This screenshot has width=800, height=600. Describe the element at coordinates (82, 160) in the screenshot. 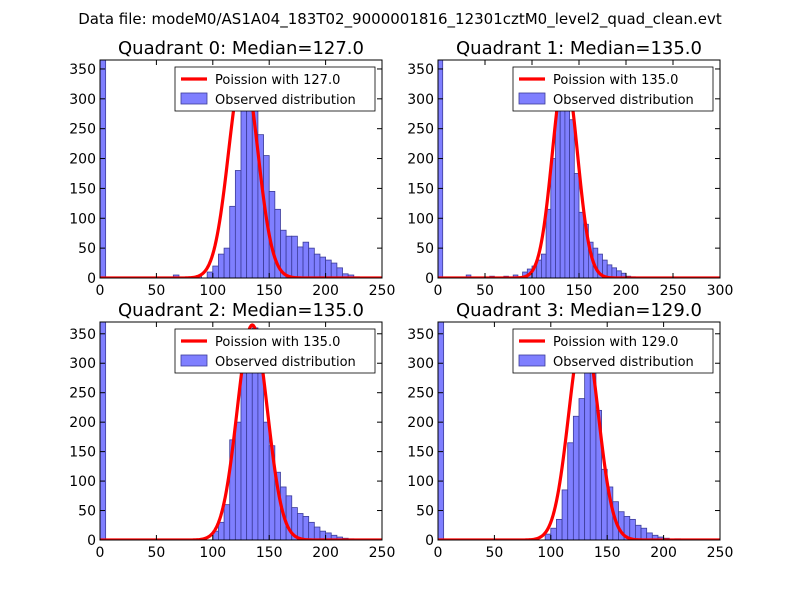

I see `y-tick-label: 200` at that location.